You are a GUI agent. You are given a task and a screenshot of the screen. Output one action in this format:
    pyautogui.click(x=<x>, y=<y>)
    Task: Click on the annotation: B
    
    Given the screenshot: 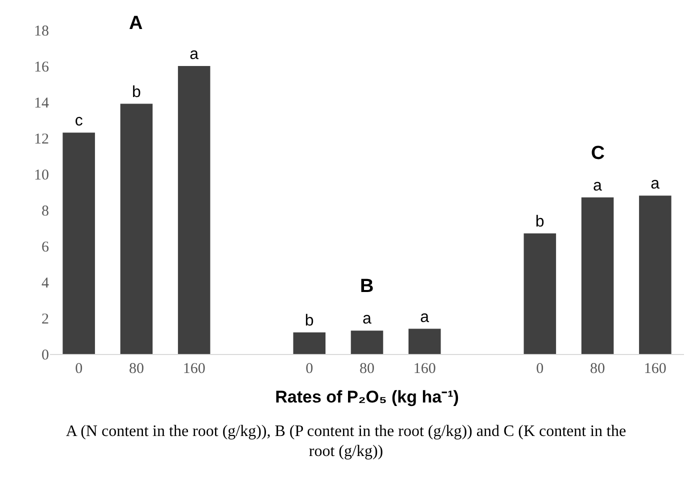 What is the action you would take?
    pyautogui.click(x=367, y=286)
    